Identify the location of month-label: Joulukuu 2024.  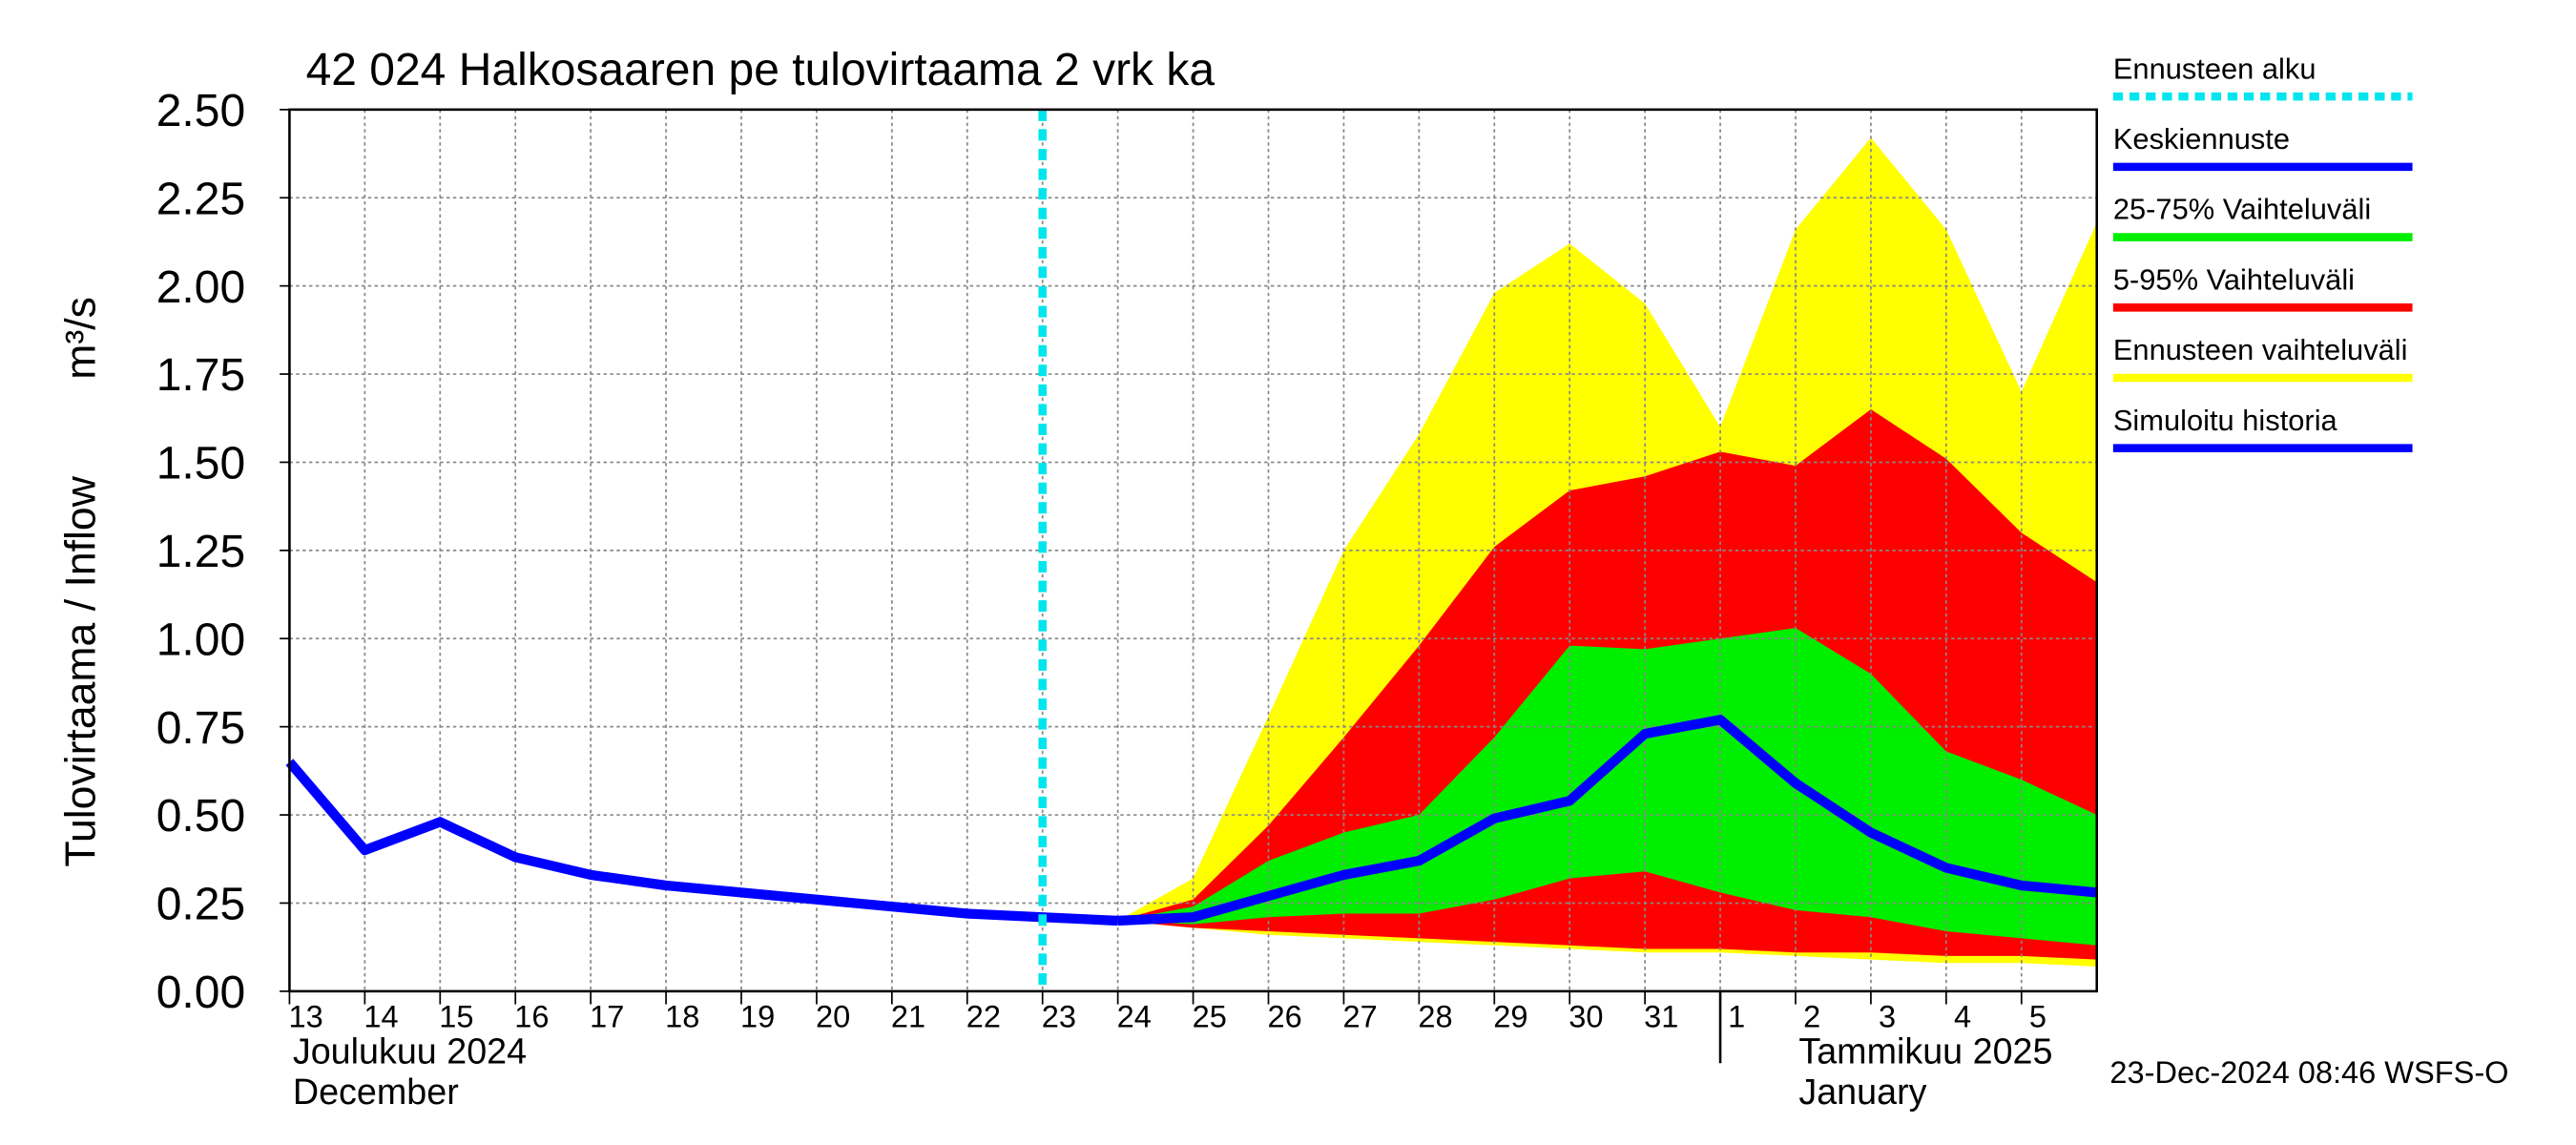
(410, 1051).